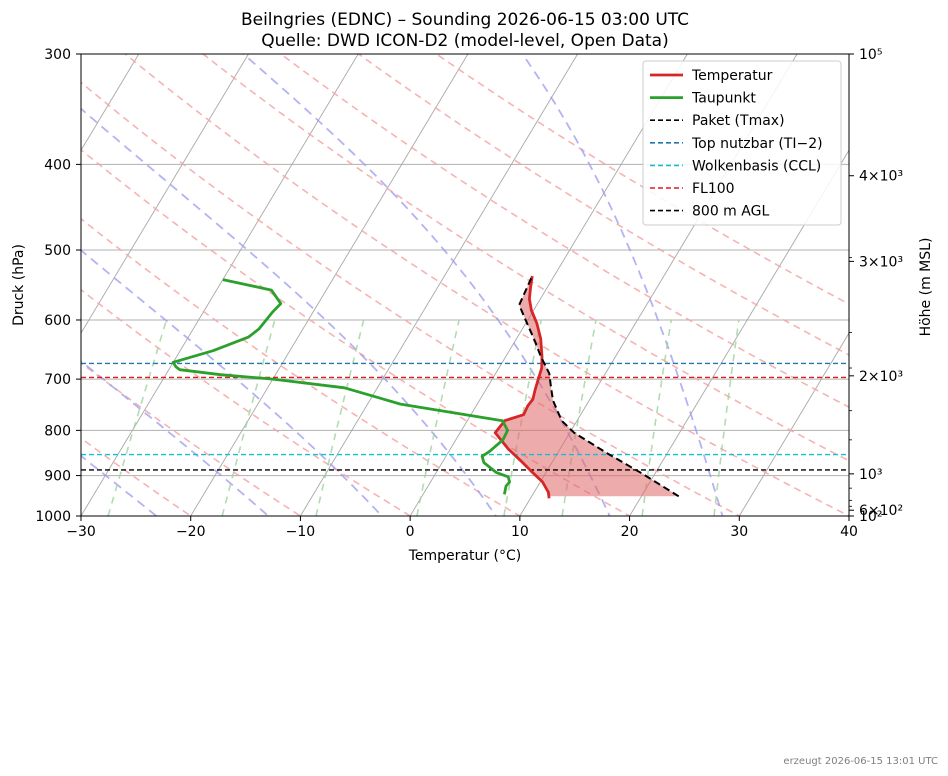 The width and height of the screenshot is (948, 776). What do you see at coordinates (53, 517) in the screenshot?
I see `y-tick-label: 1000` at bounding box center [53, 517].